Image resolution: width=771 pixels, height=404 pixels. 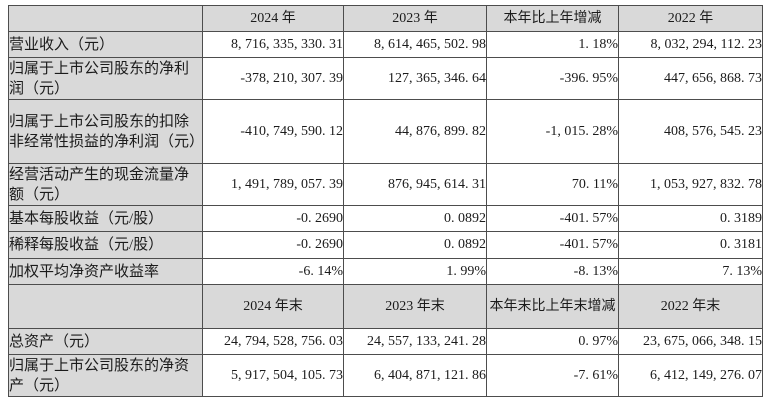 I want to click on col-header-2022: 2022 年, so click(x=690, y=18).